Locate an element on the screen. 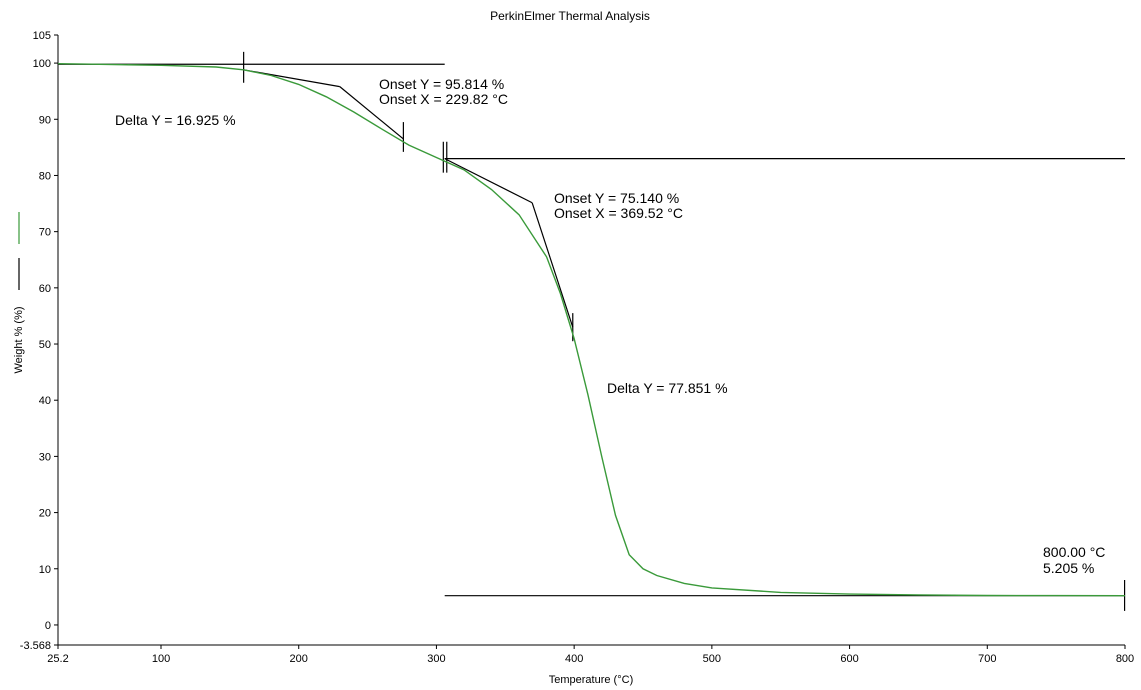 This screenshot has height=690, width=1141. y-tick-label: 70 is located at coordinates (45, 233).